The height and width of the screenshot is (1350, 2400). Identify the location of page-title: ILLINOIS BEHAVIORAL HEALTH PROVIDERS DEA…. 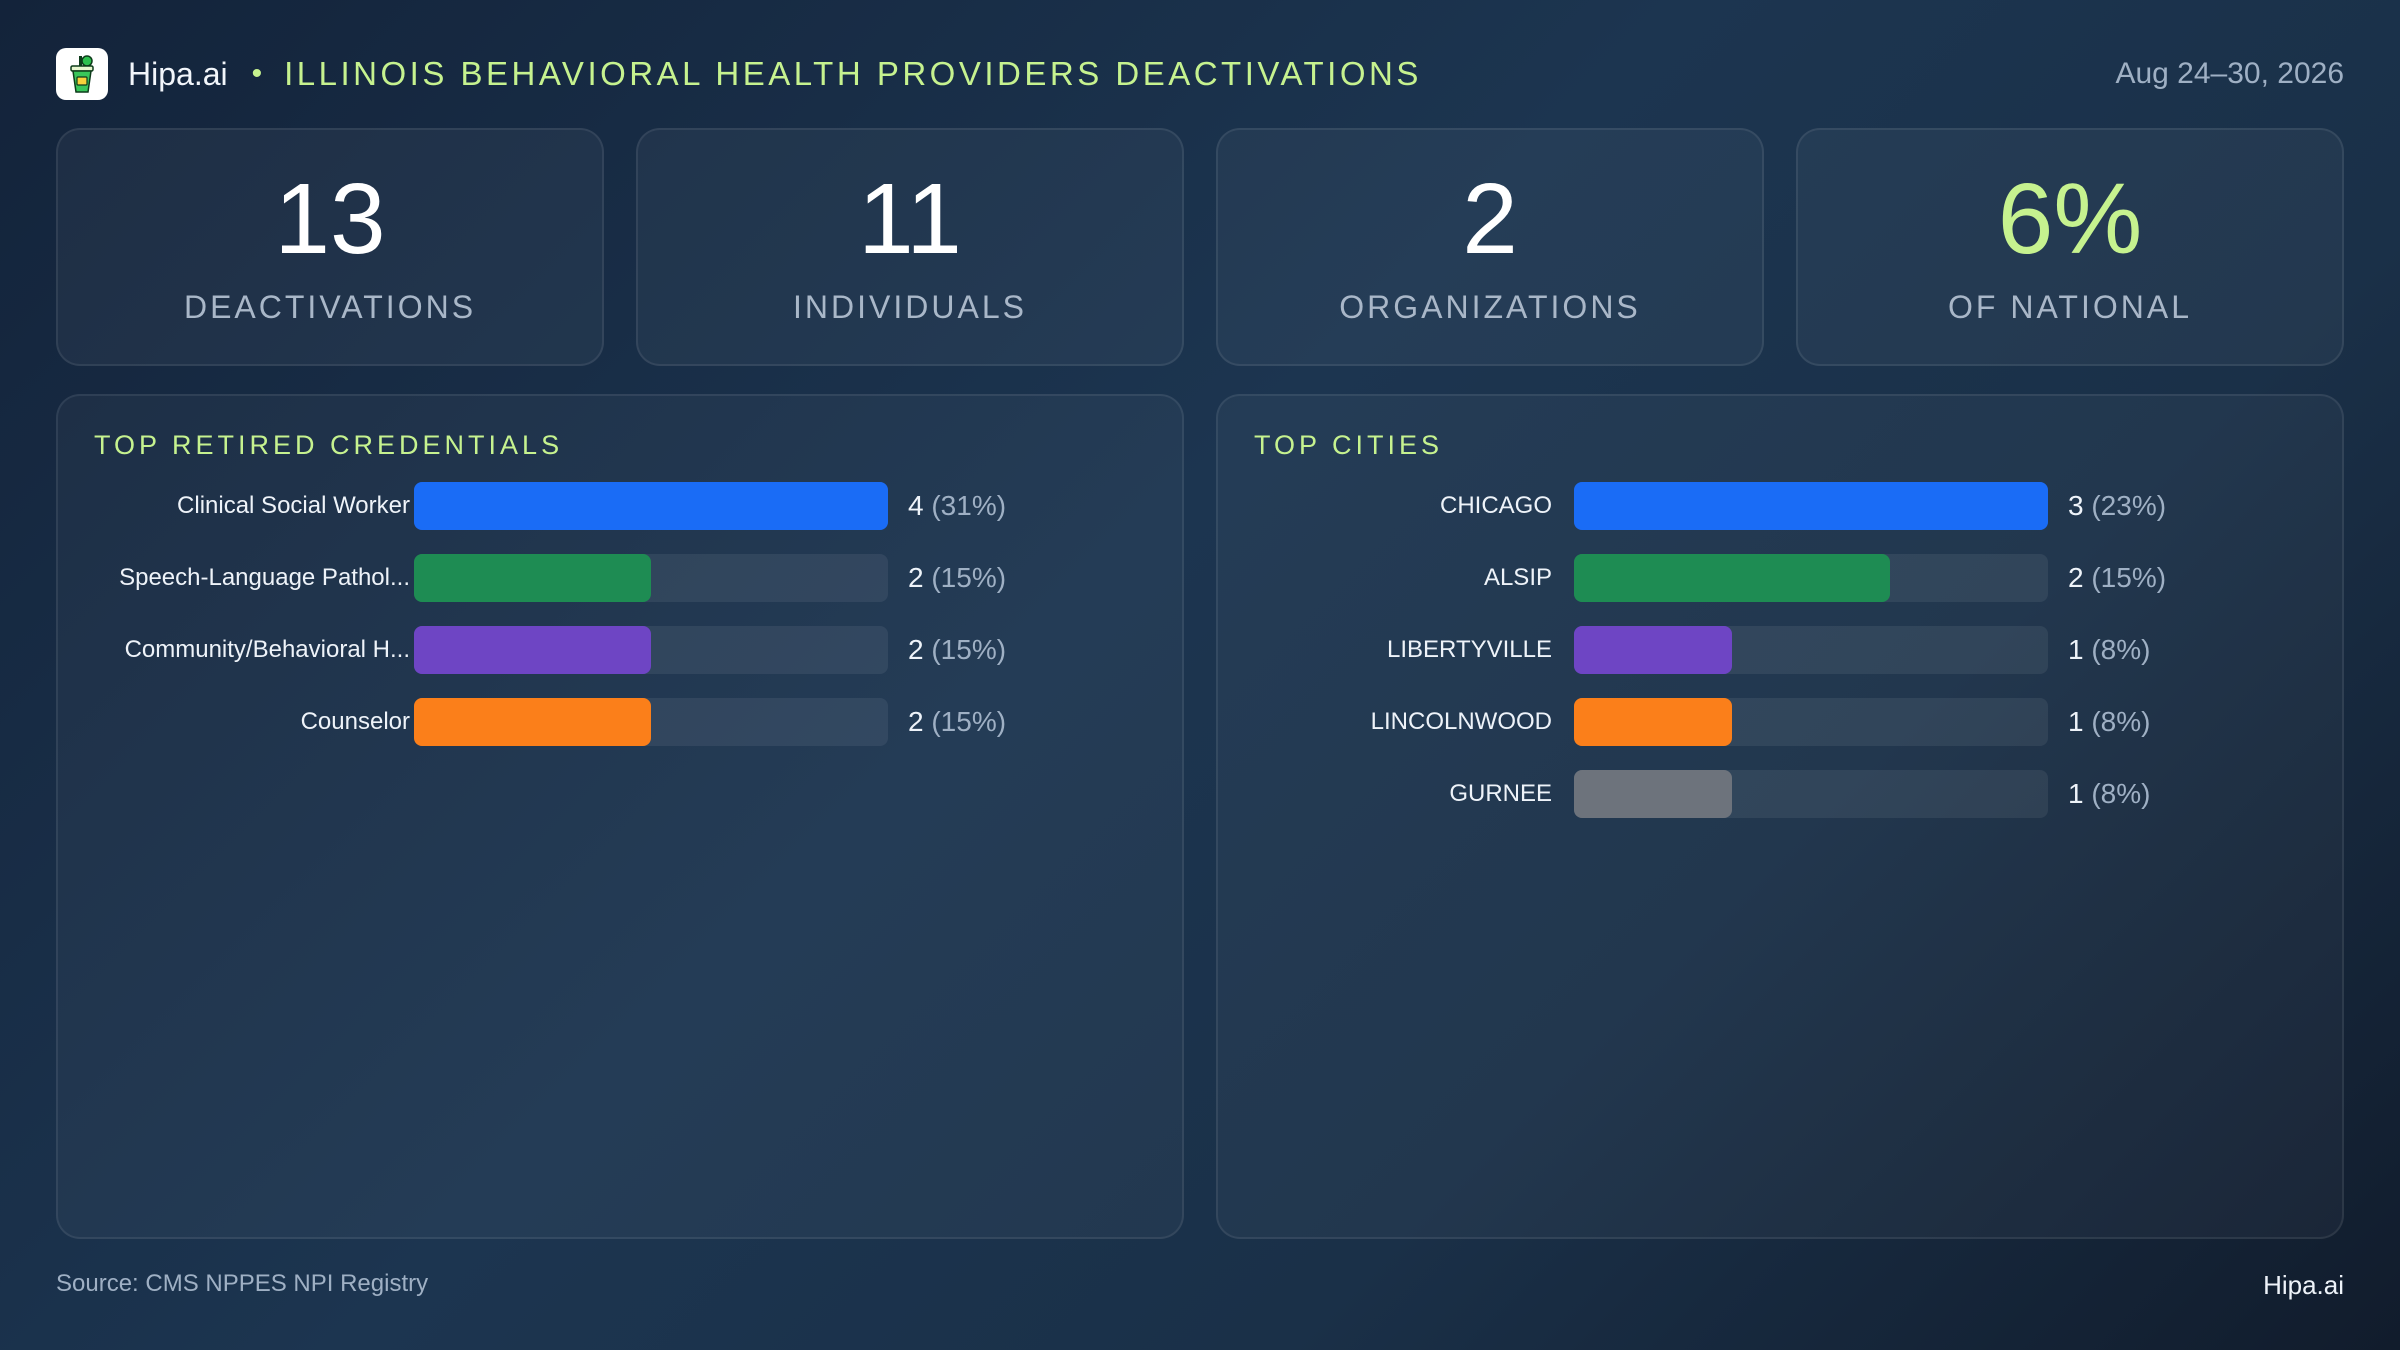
(853, 73).